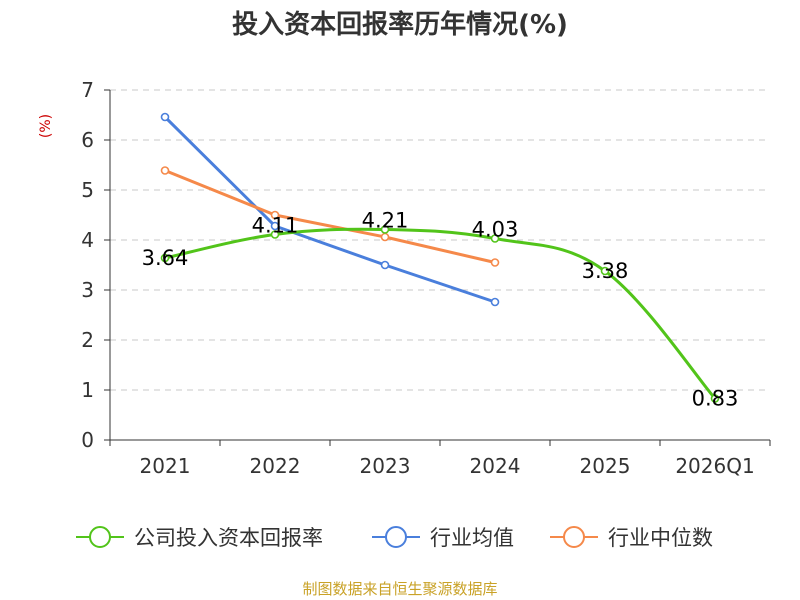 The height and width of the screenshot is (600, 800). Describe the element at coordinates (400, 24) in the screenshot. I see `chart-title: 投入资本回报率历年情况(%)` at that location.